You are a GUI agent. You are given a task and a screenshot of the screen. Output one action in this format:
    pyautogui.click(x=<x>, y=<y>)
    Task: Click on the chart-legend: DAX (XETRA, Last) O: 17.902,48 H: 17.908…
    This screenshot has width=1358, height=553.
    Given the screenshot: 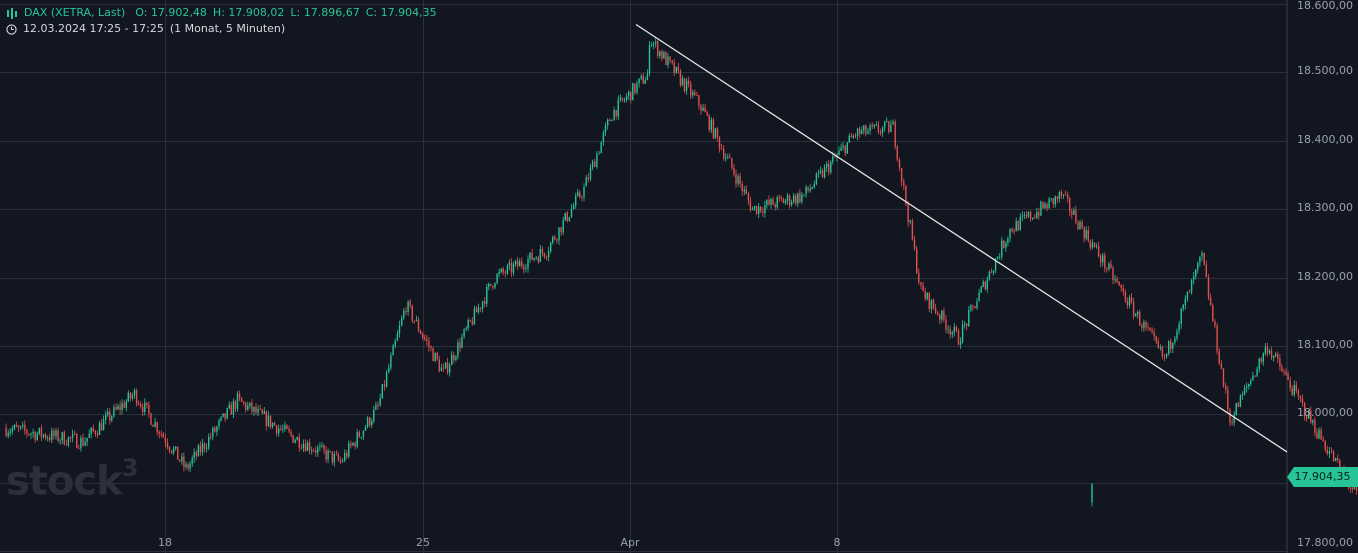 What is the action you would take?
    pyautogui.click(x=221, y=21)
    